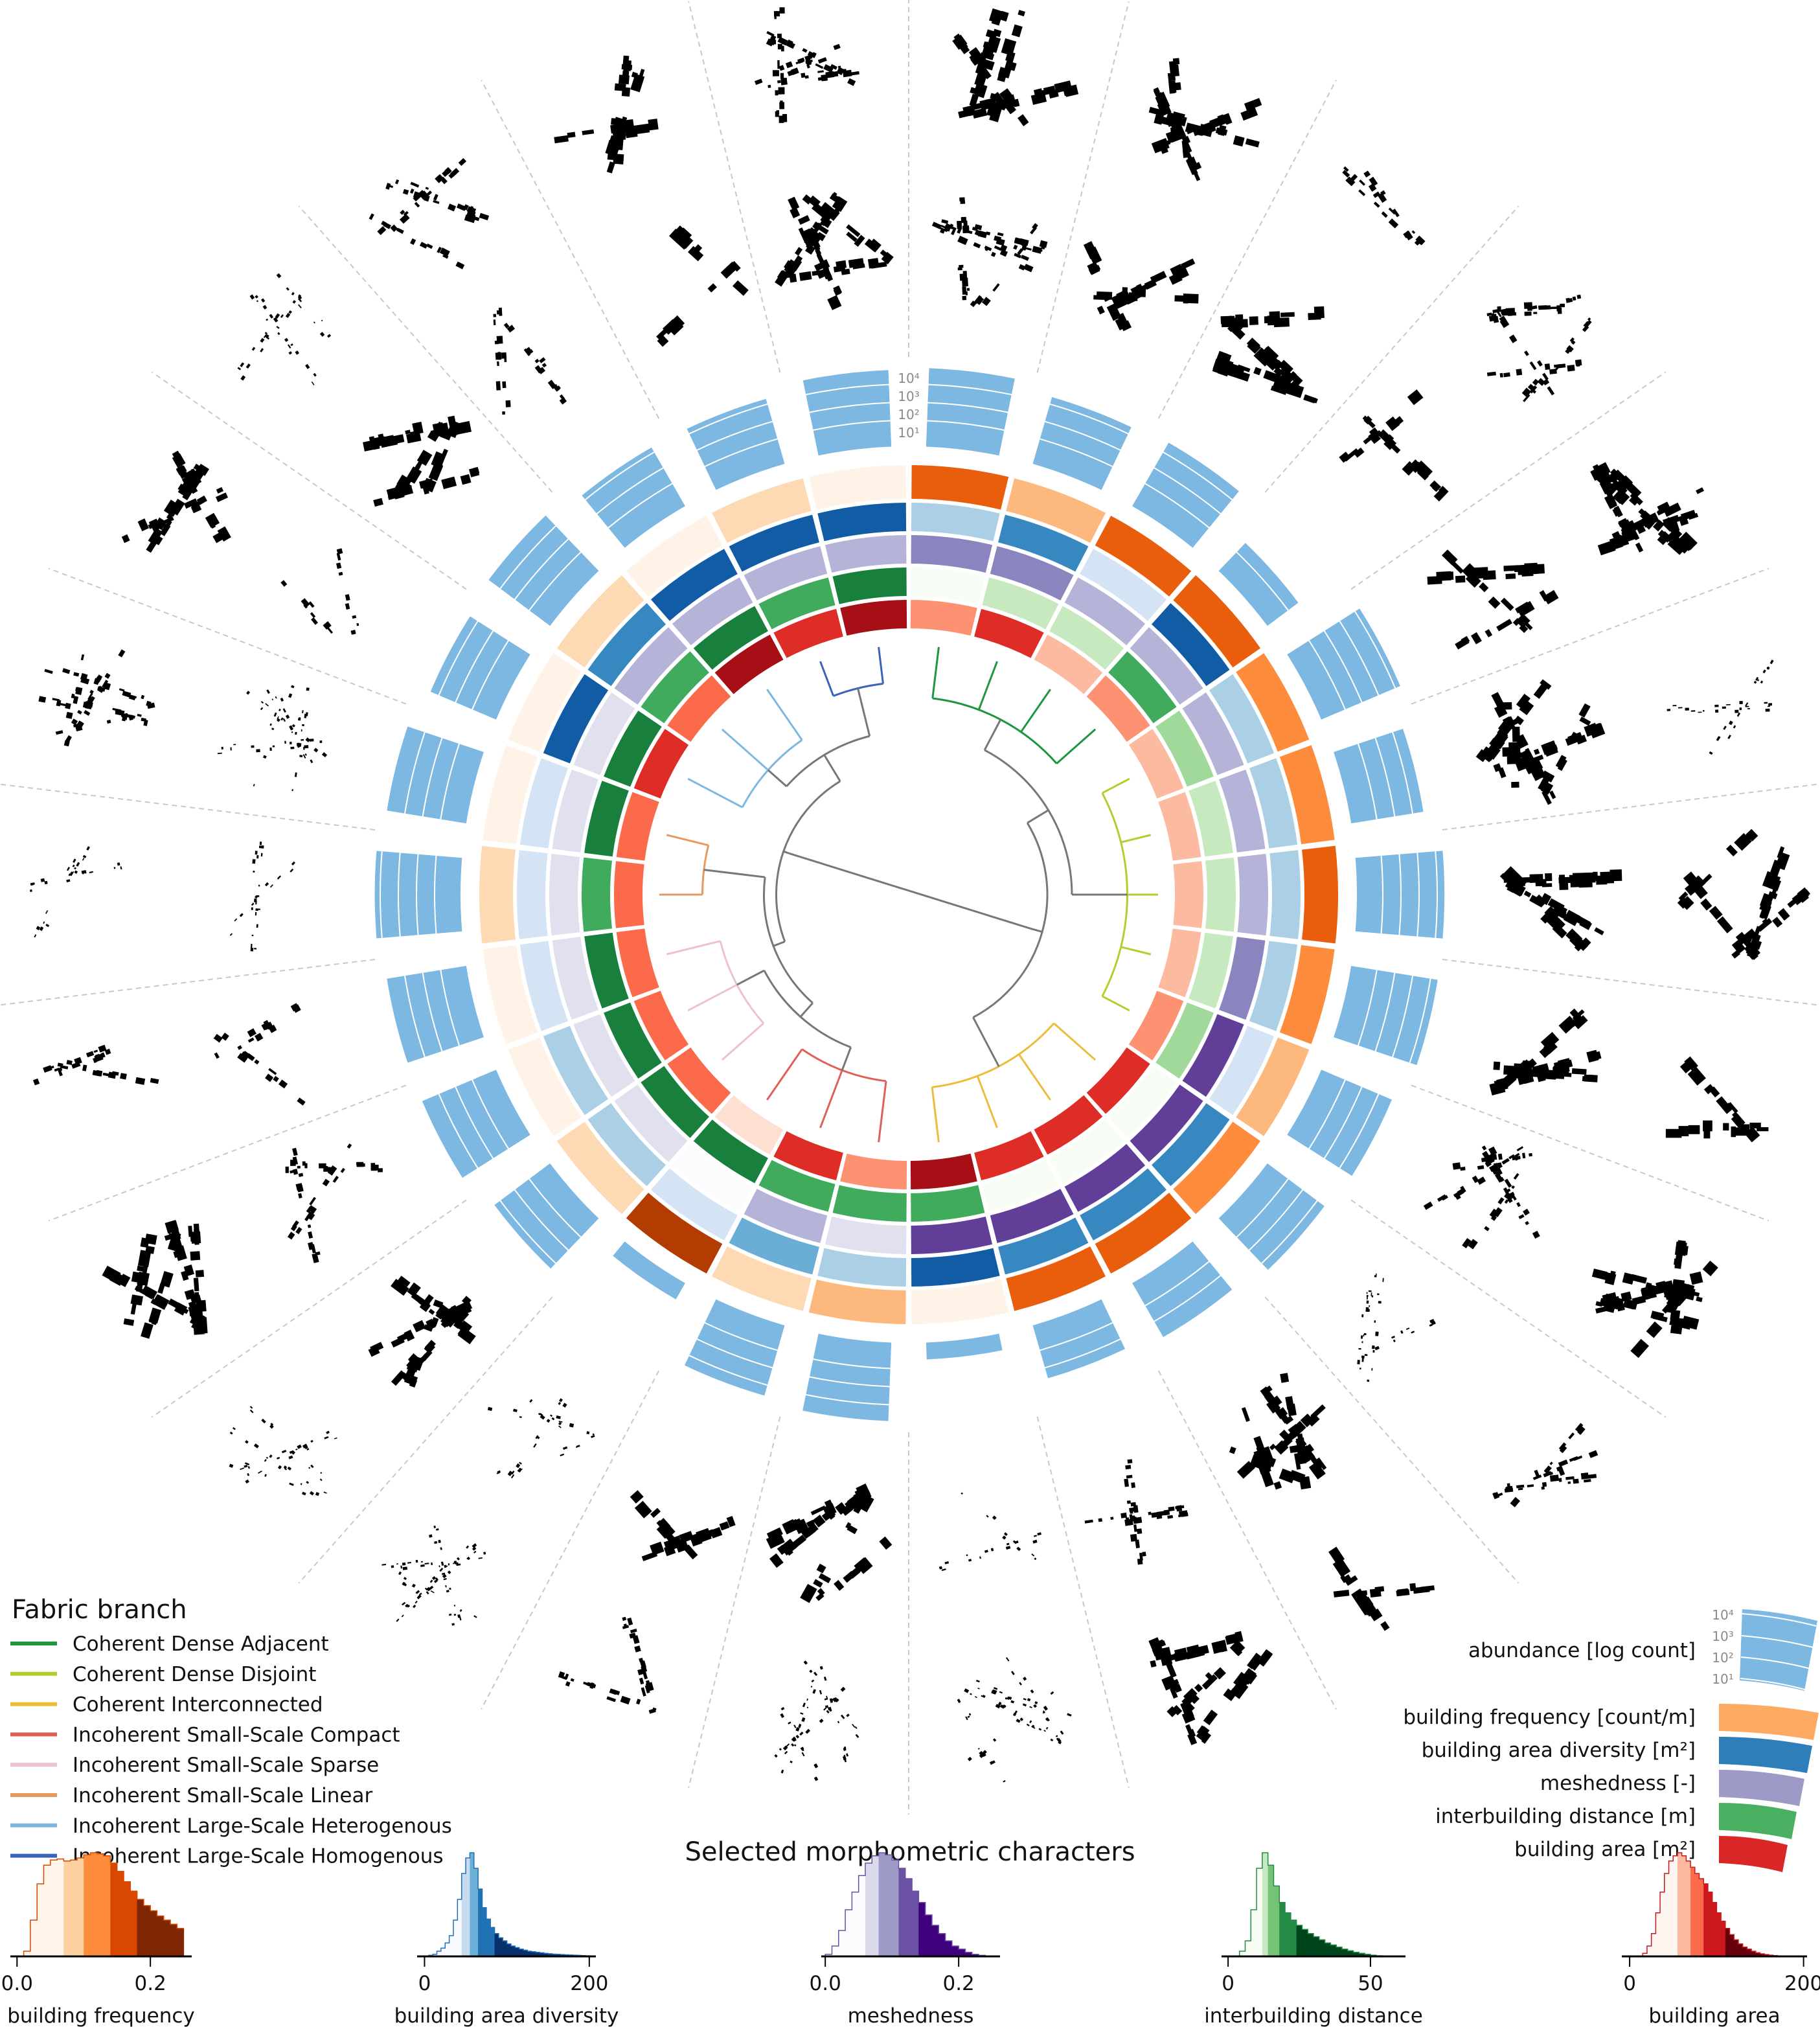 The height and width of the screenshot is (2027, 1820). Describe the element at coordinates (1611, 1722) in the screenshot. I see `character-legend-item: building frequency [count/m]` at that location.